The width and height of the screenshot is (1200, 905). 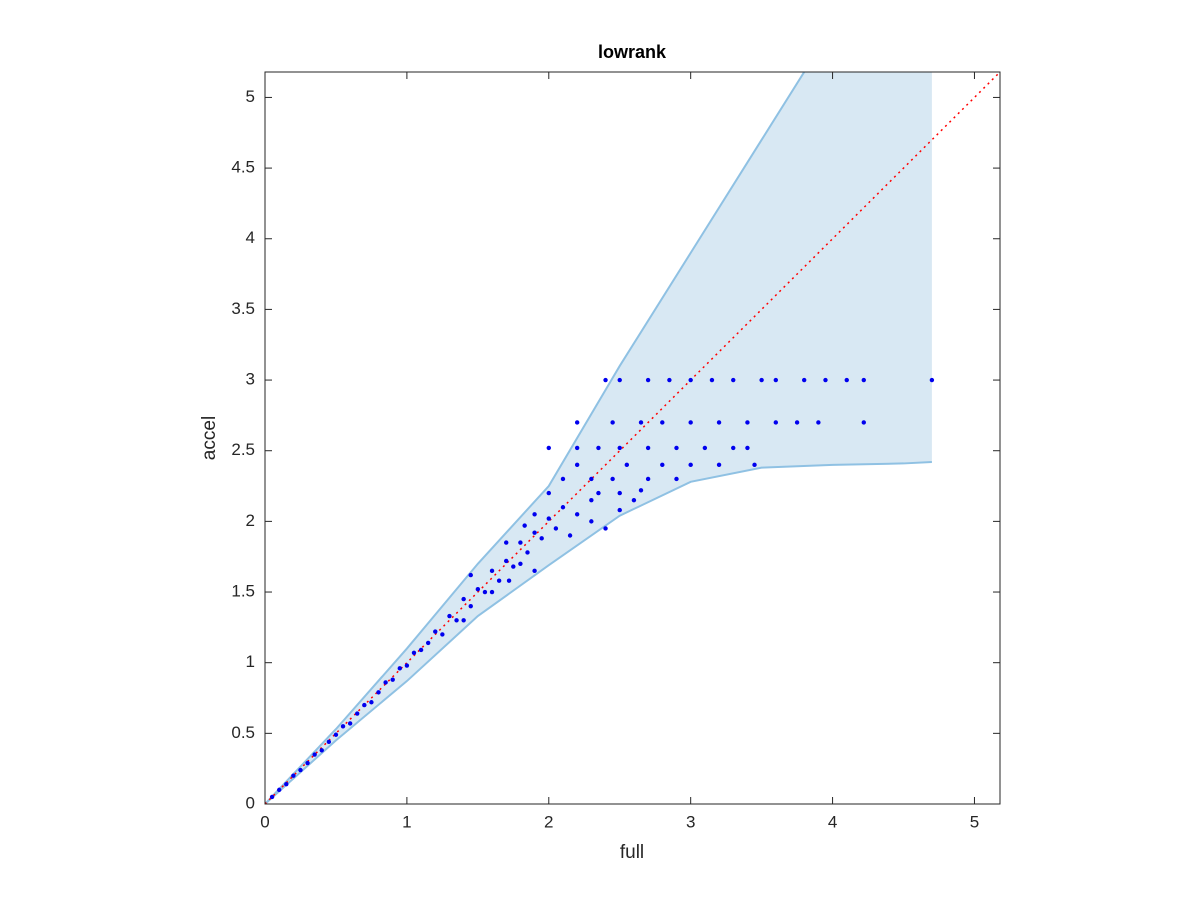 I want to click on y-tick-label: 5, so click(x=250, y=96).